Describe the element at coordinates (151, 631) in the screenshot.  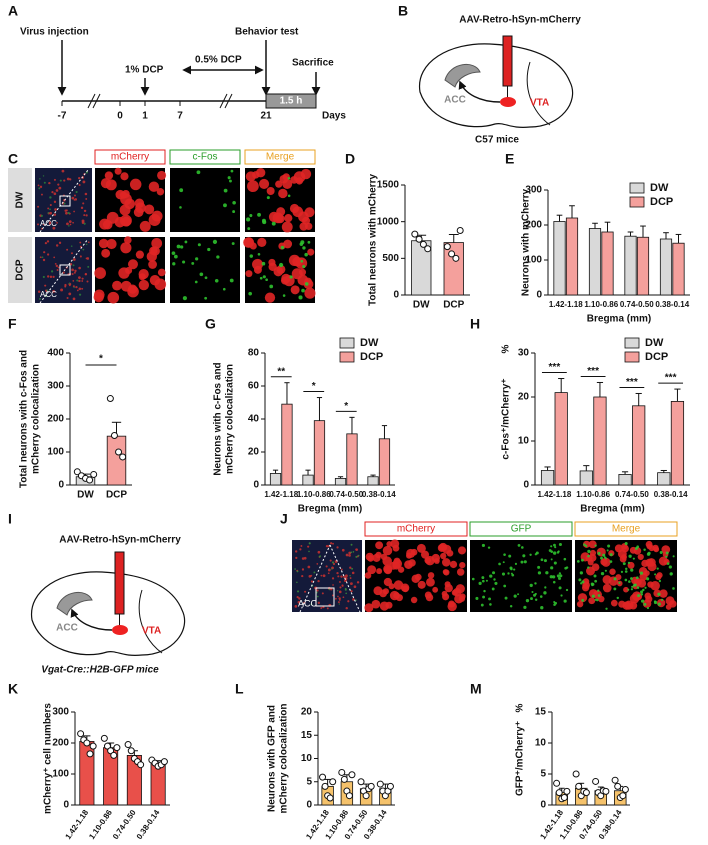
I see `region-label: VTA` at that location.